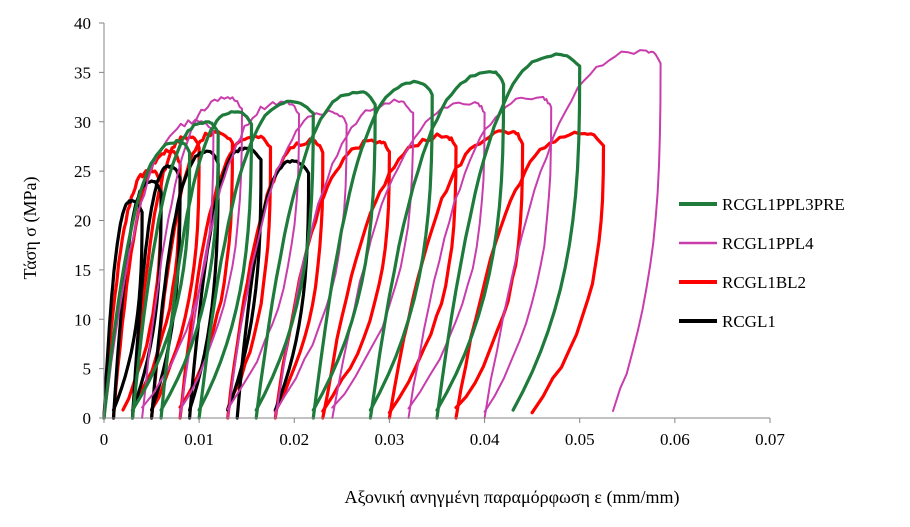 Image resolution: width=910 pixels, height=527 pixels. Describe the element at coordinates (82, 122) in the screenshot. I see `y-tick-label: 30` at that location.